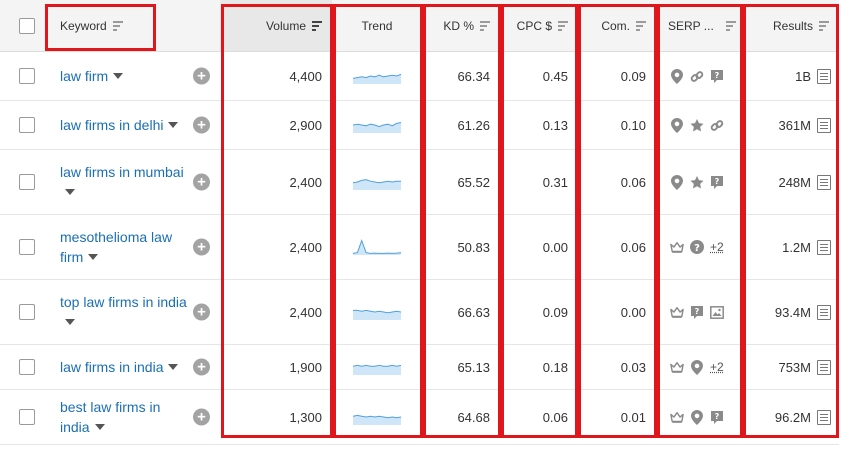 The image size is (853, 451). What do you see at coordinates (794, 367) in the screenshot?
I see `results-value: 753M` at bounding box center [794, 367].